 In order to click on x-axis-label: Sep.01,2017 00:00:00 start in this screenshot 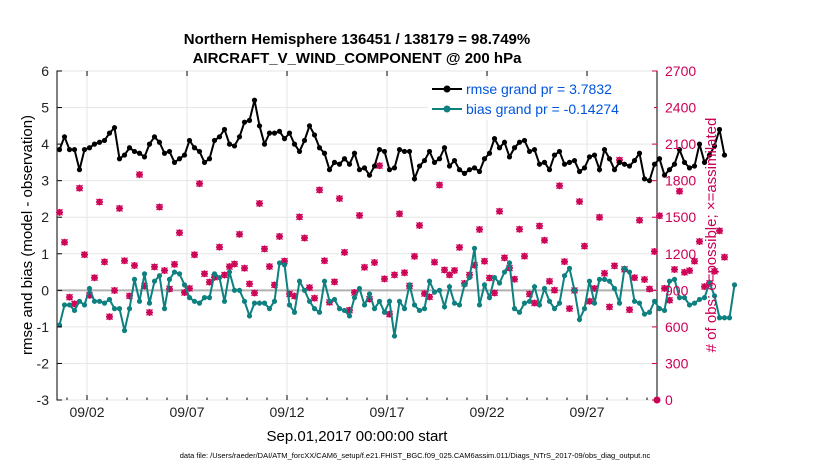, I will do `click(358, 436)`.